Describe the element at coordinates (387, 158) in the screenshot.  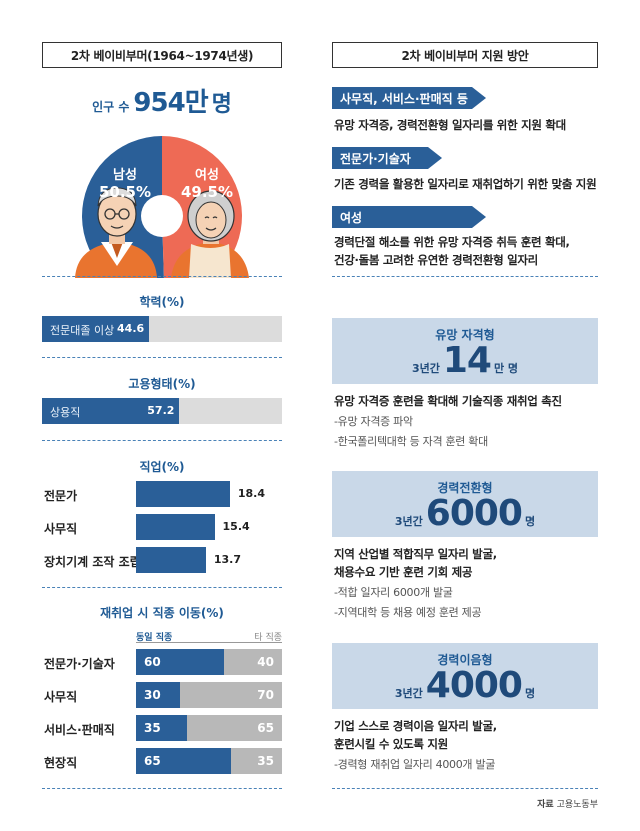
I see `tag-professional: 전문가·기술자` at that location.